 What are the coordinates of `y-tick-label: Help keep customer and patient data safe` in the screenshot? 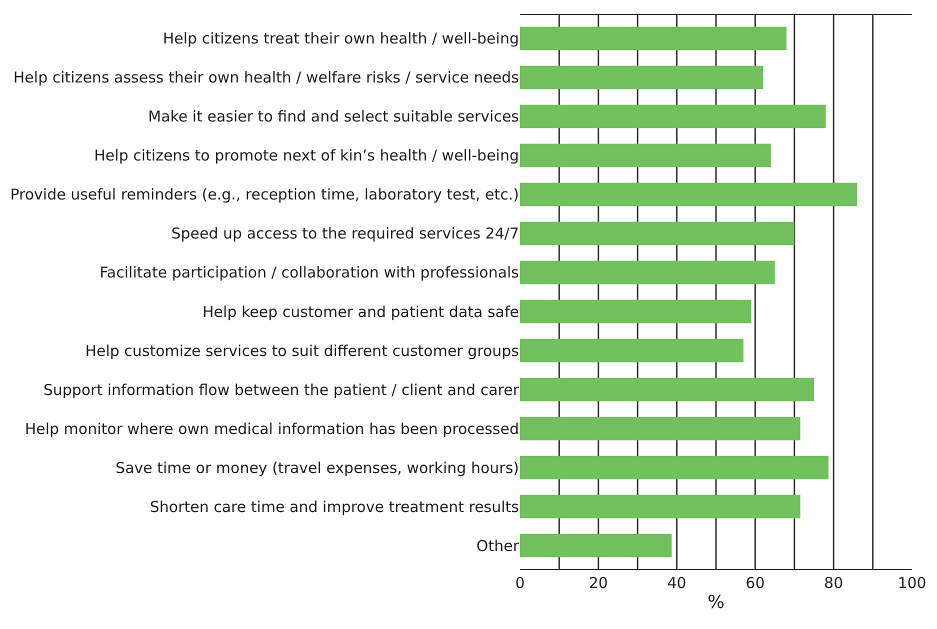 It's located at (360, 311).